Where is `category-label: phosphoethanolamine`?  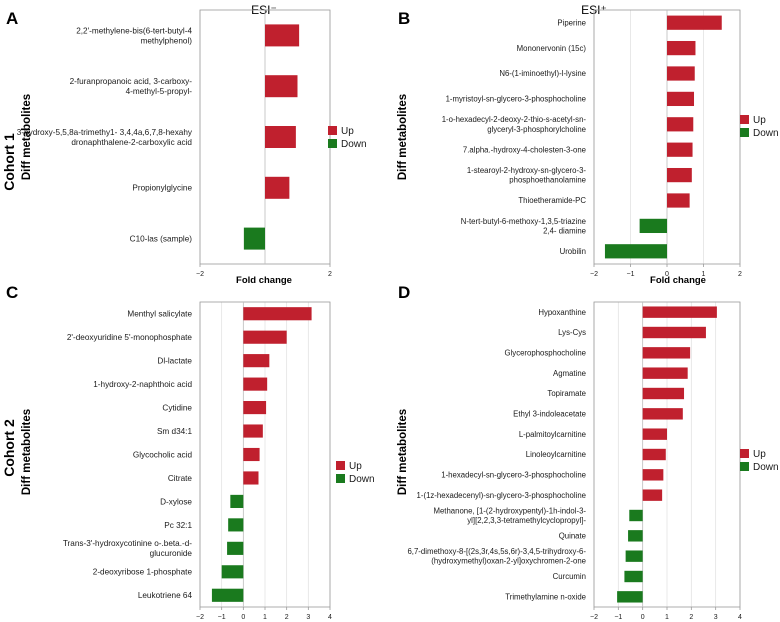 category-label: phosphoethanolamine is located at coordinates (547, 180).